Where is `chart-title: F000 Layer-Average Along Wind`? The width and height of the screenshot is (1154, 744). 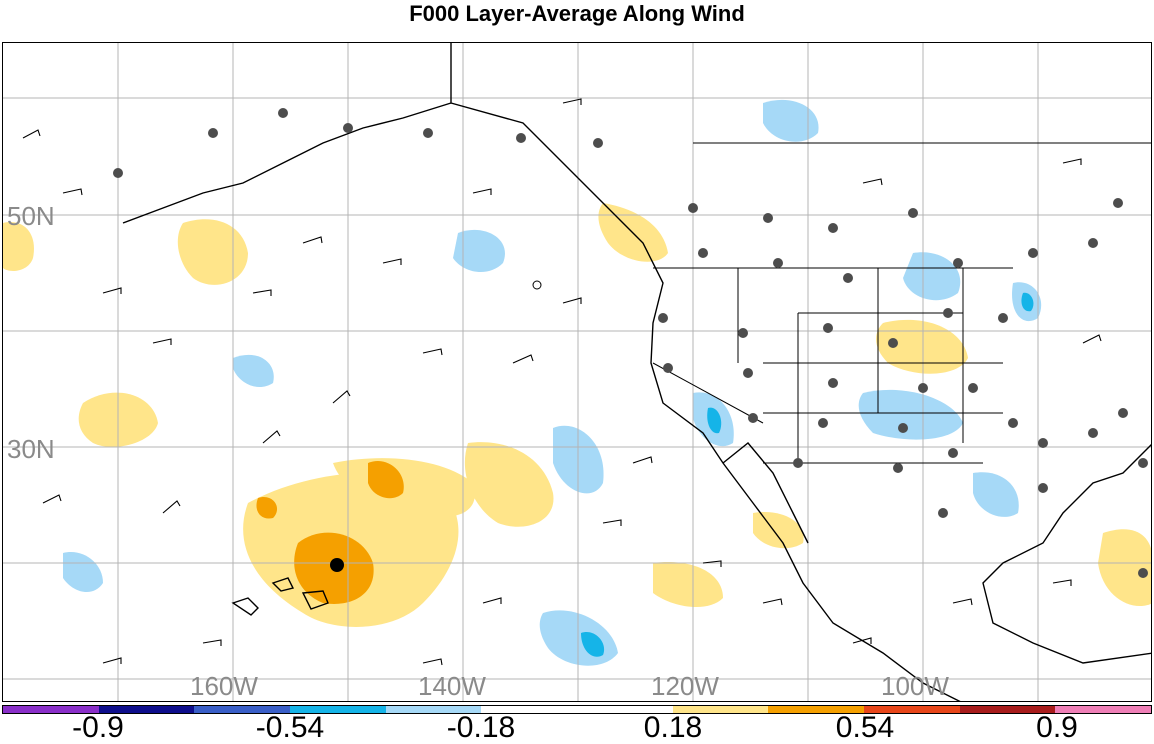
chart-title: F000 Layer-Average Along Wind is located at coordinates (577, 13).